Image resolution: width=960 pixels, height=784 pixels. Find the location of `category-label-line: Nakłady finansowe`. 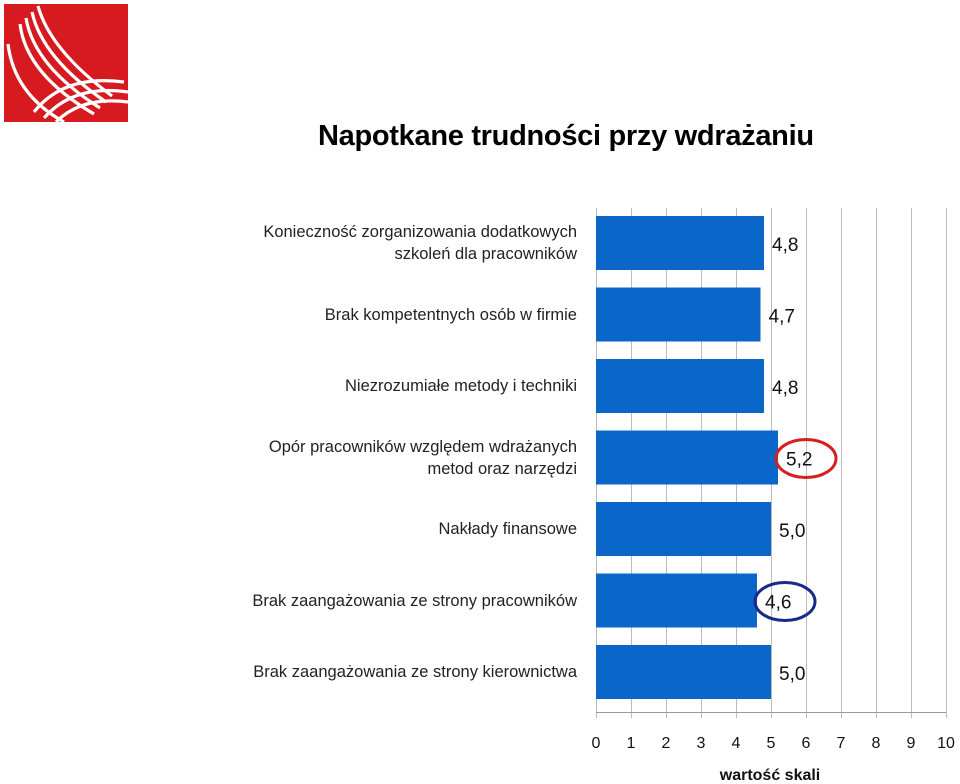

category-label-line: Nakłady finansowe is located at coordinates (508, 529).